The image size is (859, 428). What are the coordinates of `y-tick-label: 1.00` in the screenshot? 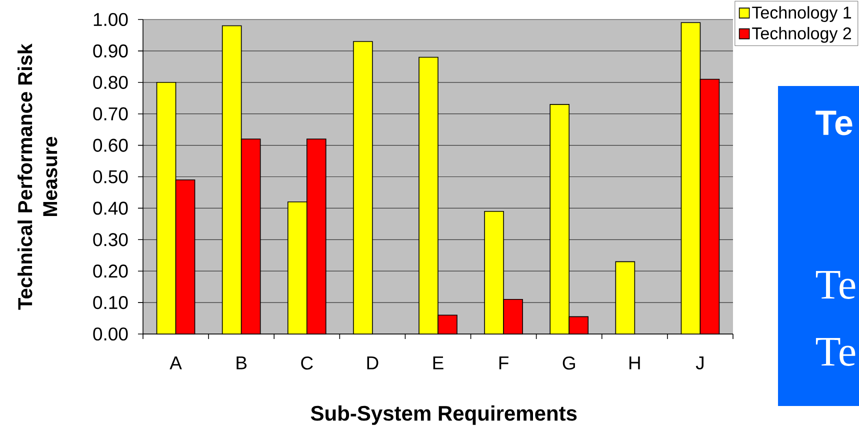 It's located at (111, 19).